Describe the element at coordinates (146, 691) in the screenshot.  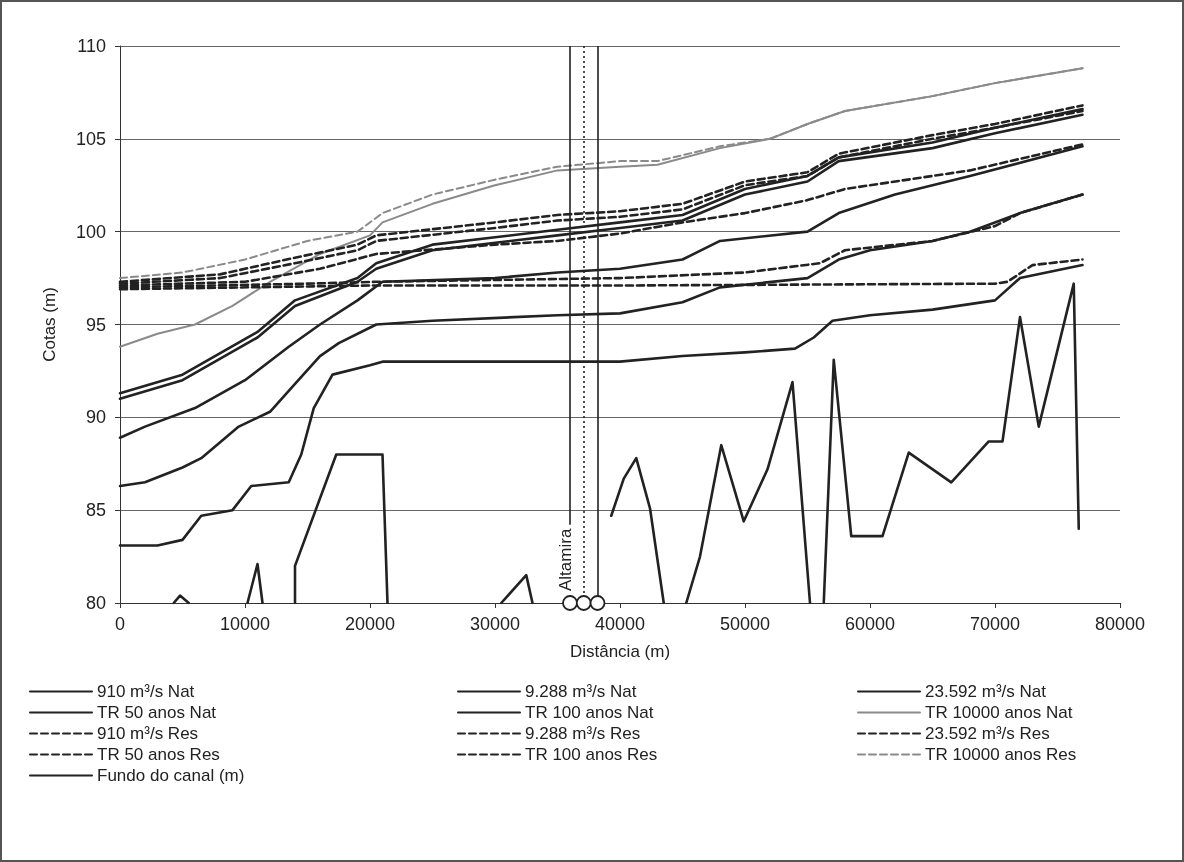
I see `legend-label: 910 m³/s Nat` at that location.